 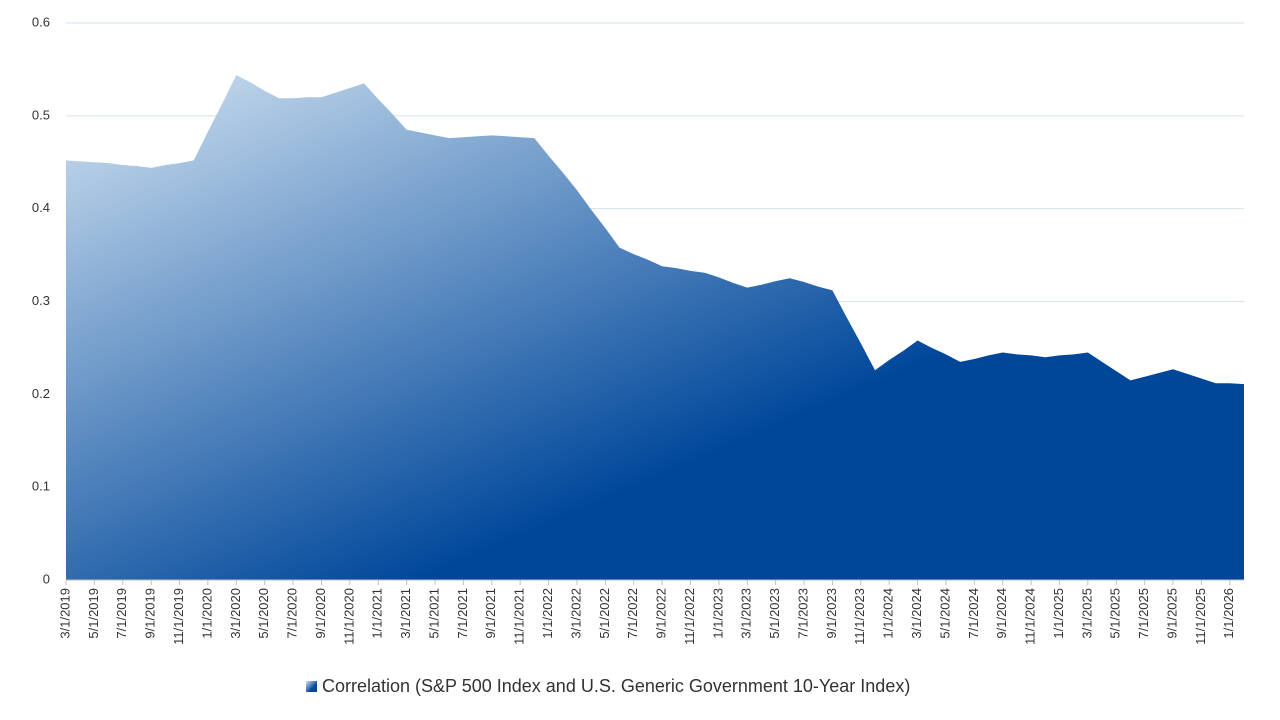 I want to click on x-tick-label: 3/1/2025, so click(x=1086, y=613).